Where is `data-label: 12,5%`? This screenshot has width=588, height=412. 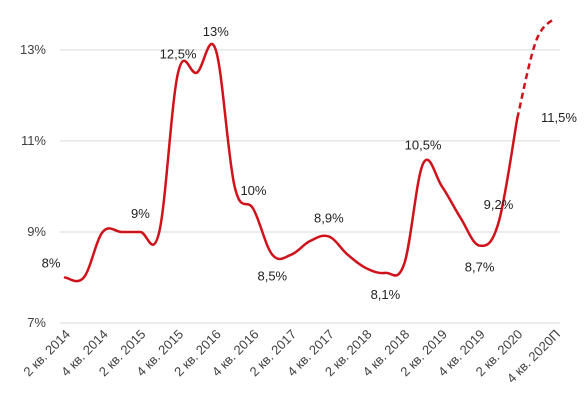 data-label: 12,5% is located at coordinates (178, 54).